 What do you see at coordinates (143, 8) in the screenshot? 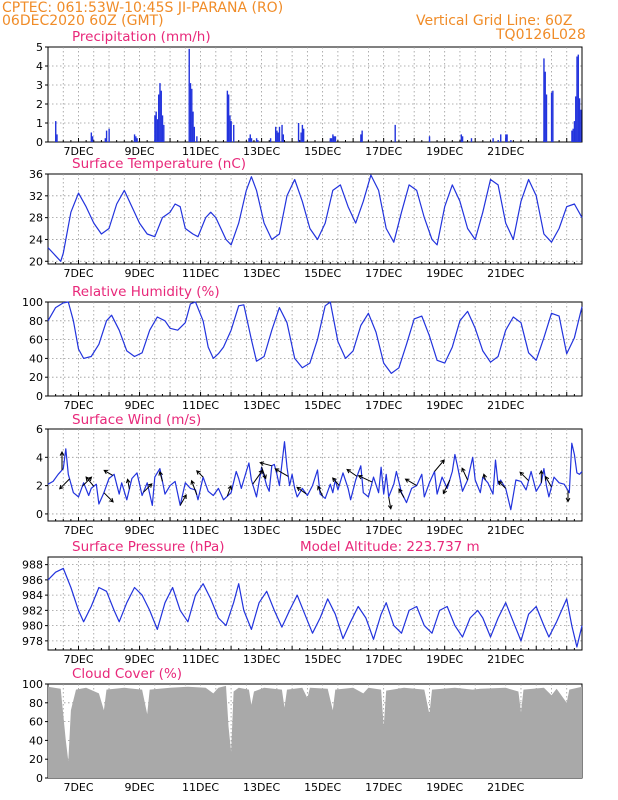
I see `header-line1: CPTEC: 061:53W-10:45S JI-PARANA (RO)` at bounding box center [143, 8].